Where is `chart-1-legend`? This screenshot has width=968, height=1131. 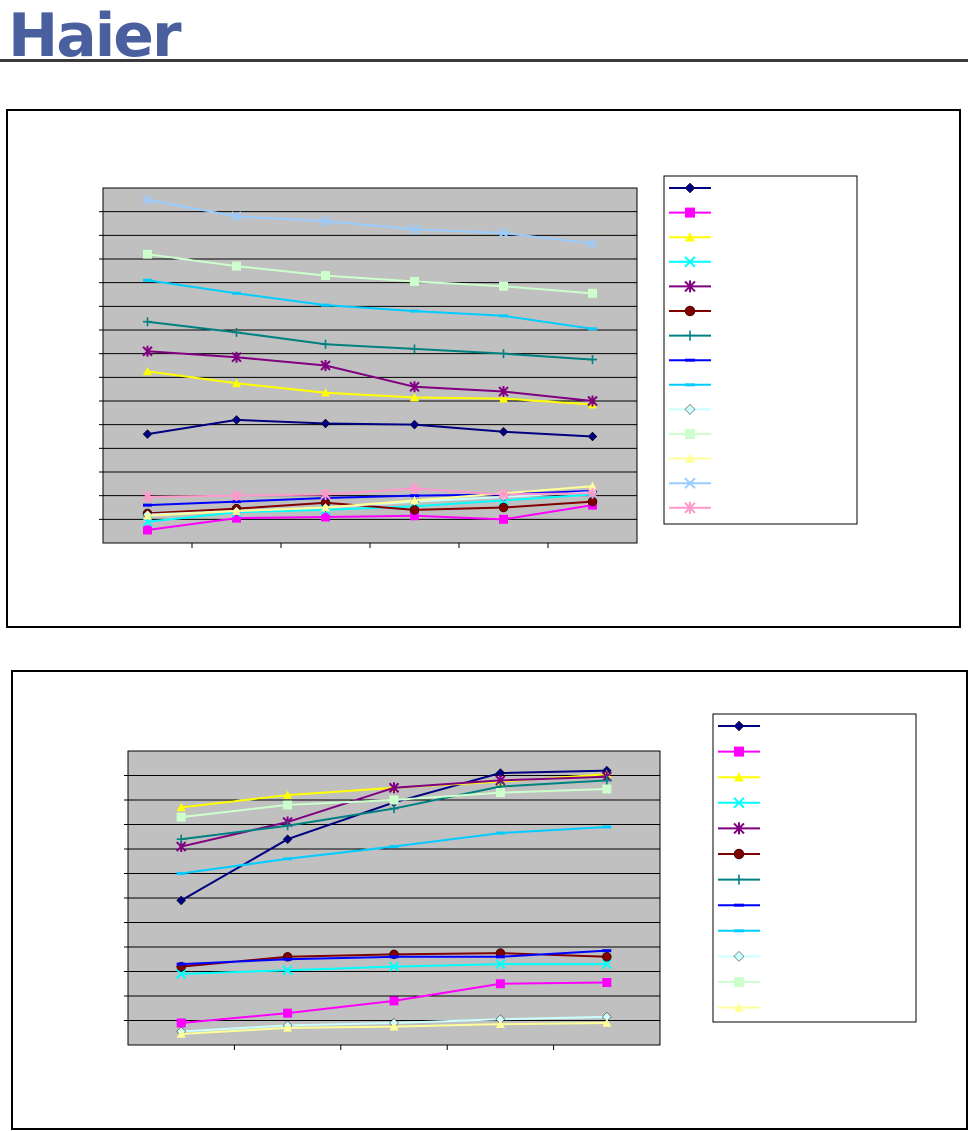
chart-1-legend is located at coordinates (760, 350).